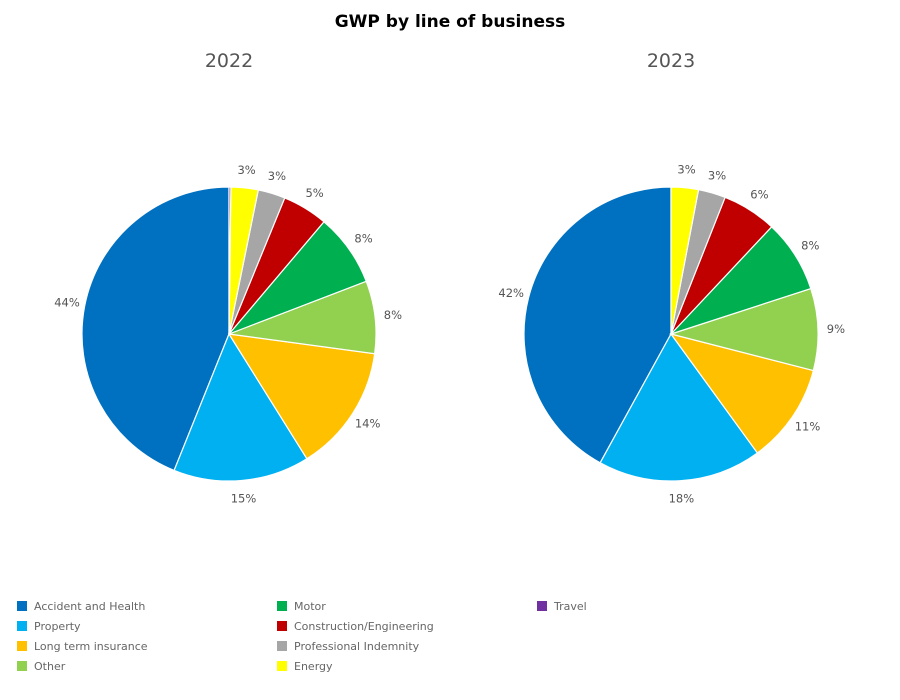 The image size is (900, 700). What do you see at coordinates (363, 238) in the screenshot?
I see `pie-2022-label-motor: 8%` at bounding box center [363, 238].